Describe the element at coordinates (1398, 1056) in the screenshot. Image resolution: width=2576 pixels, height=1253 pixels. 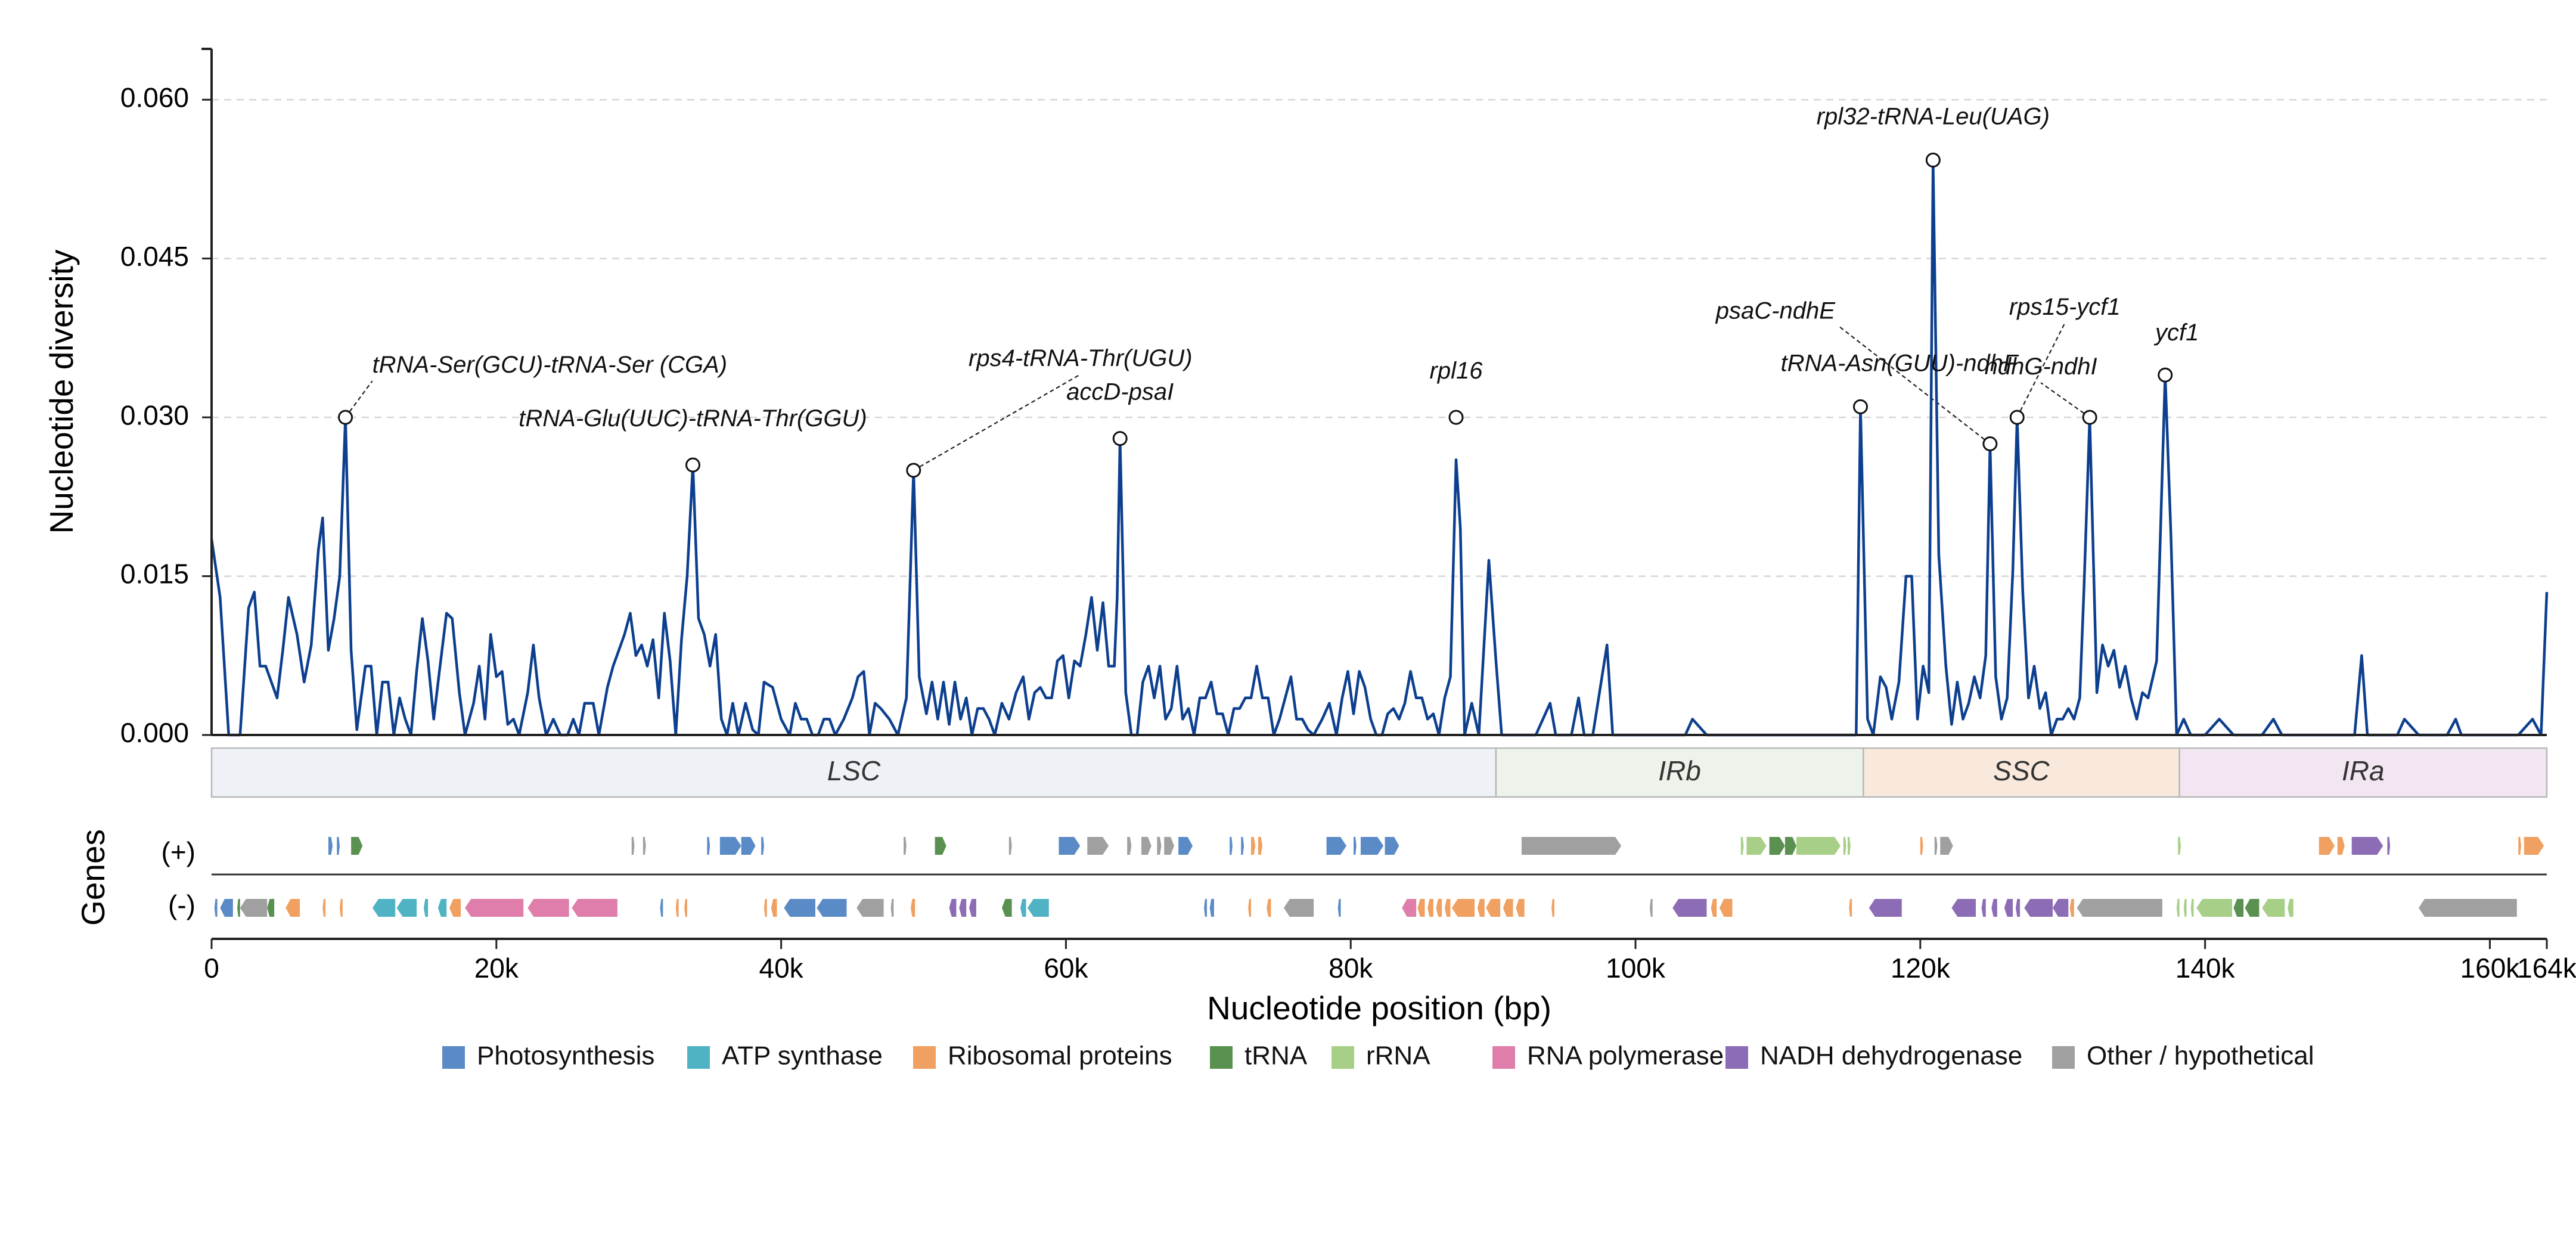
I see `legend-label: rRNA` at that location.